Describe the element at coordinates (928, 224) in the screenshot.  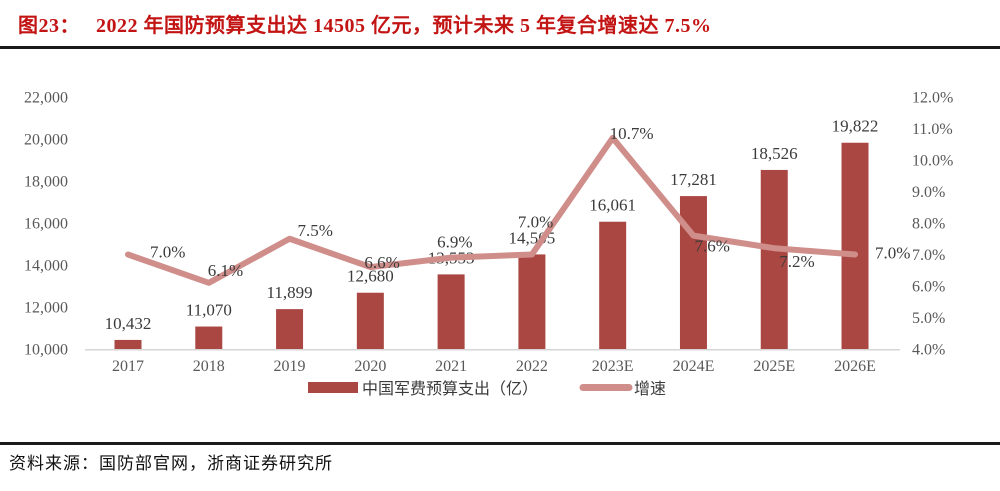
I see `right-axis-tick-label: 8.0%` at that location.